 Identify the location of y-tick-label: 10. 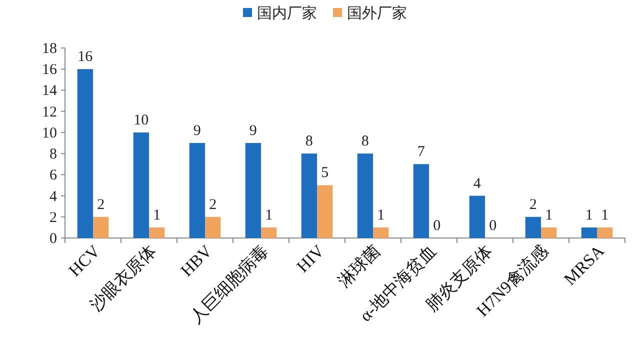
(49, 133).